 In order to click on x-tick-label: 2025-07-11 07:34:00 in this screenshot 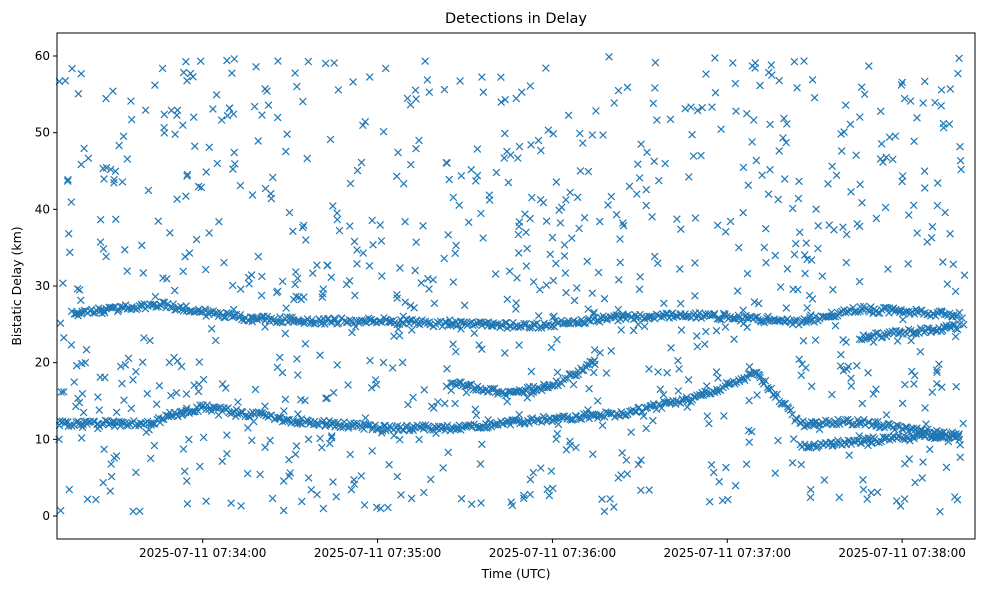, I will do `click(202, 553)`.